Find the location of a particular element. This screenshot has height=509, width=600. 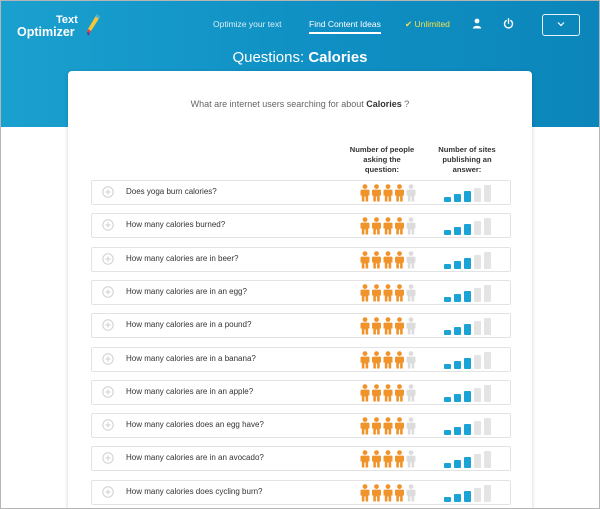

page-title-prefix: Questions: is located at coordinates (270, 57).